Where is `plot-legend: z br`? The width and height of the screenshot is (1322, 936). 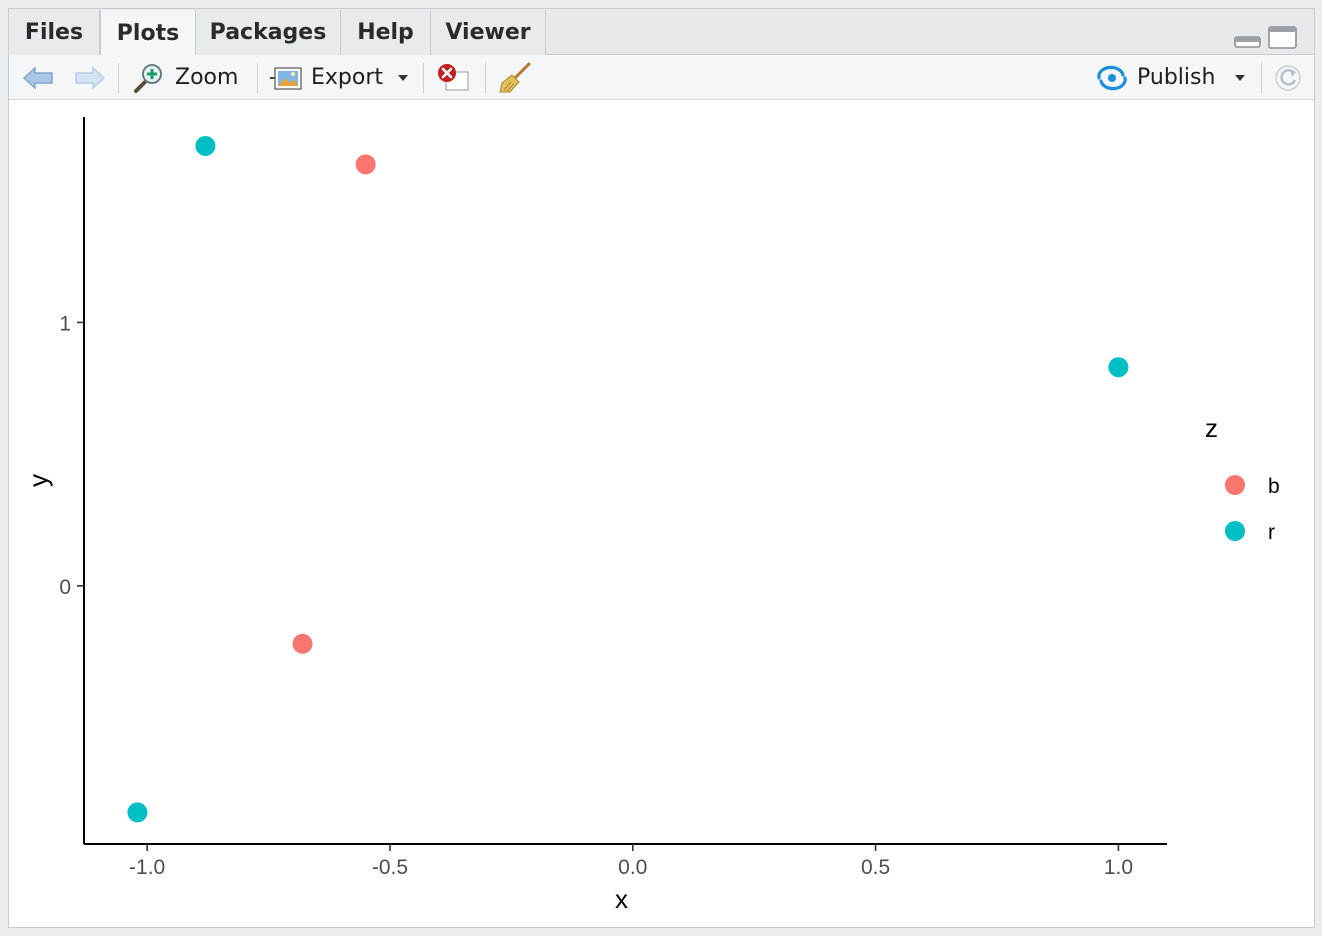
plot-legend: z br is located at coordinates (1242, 478).